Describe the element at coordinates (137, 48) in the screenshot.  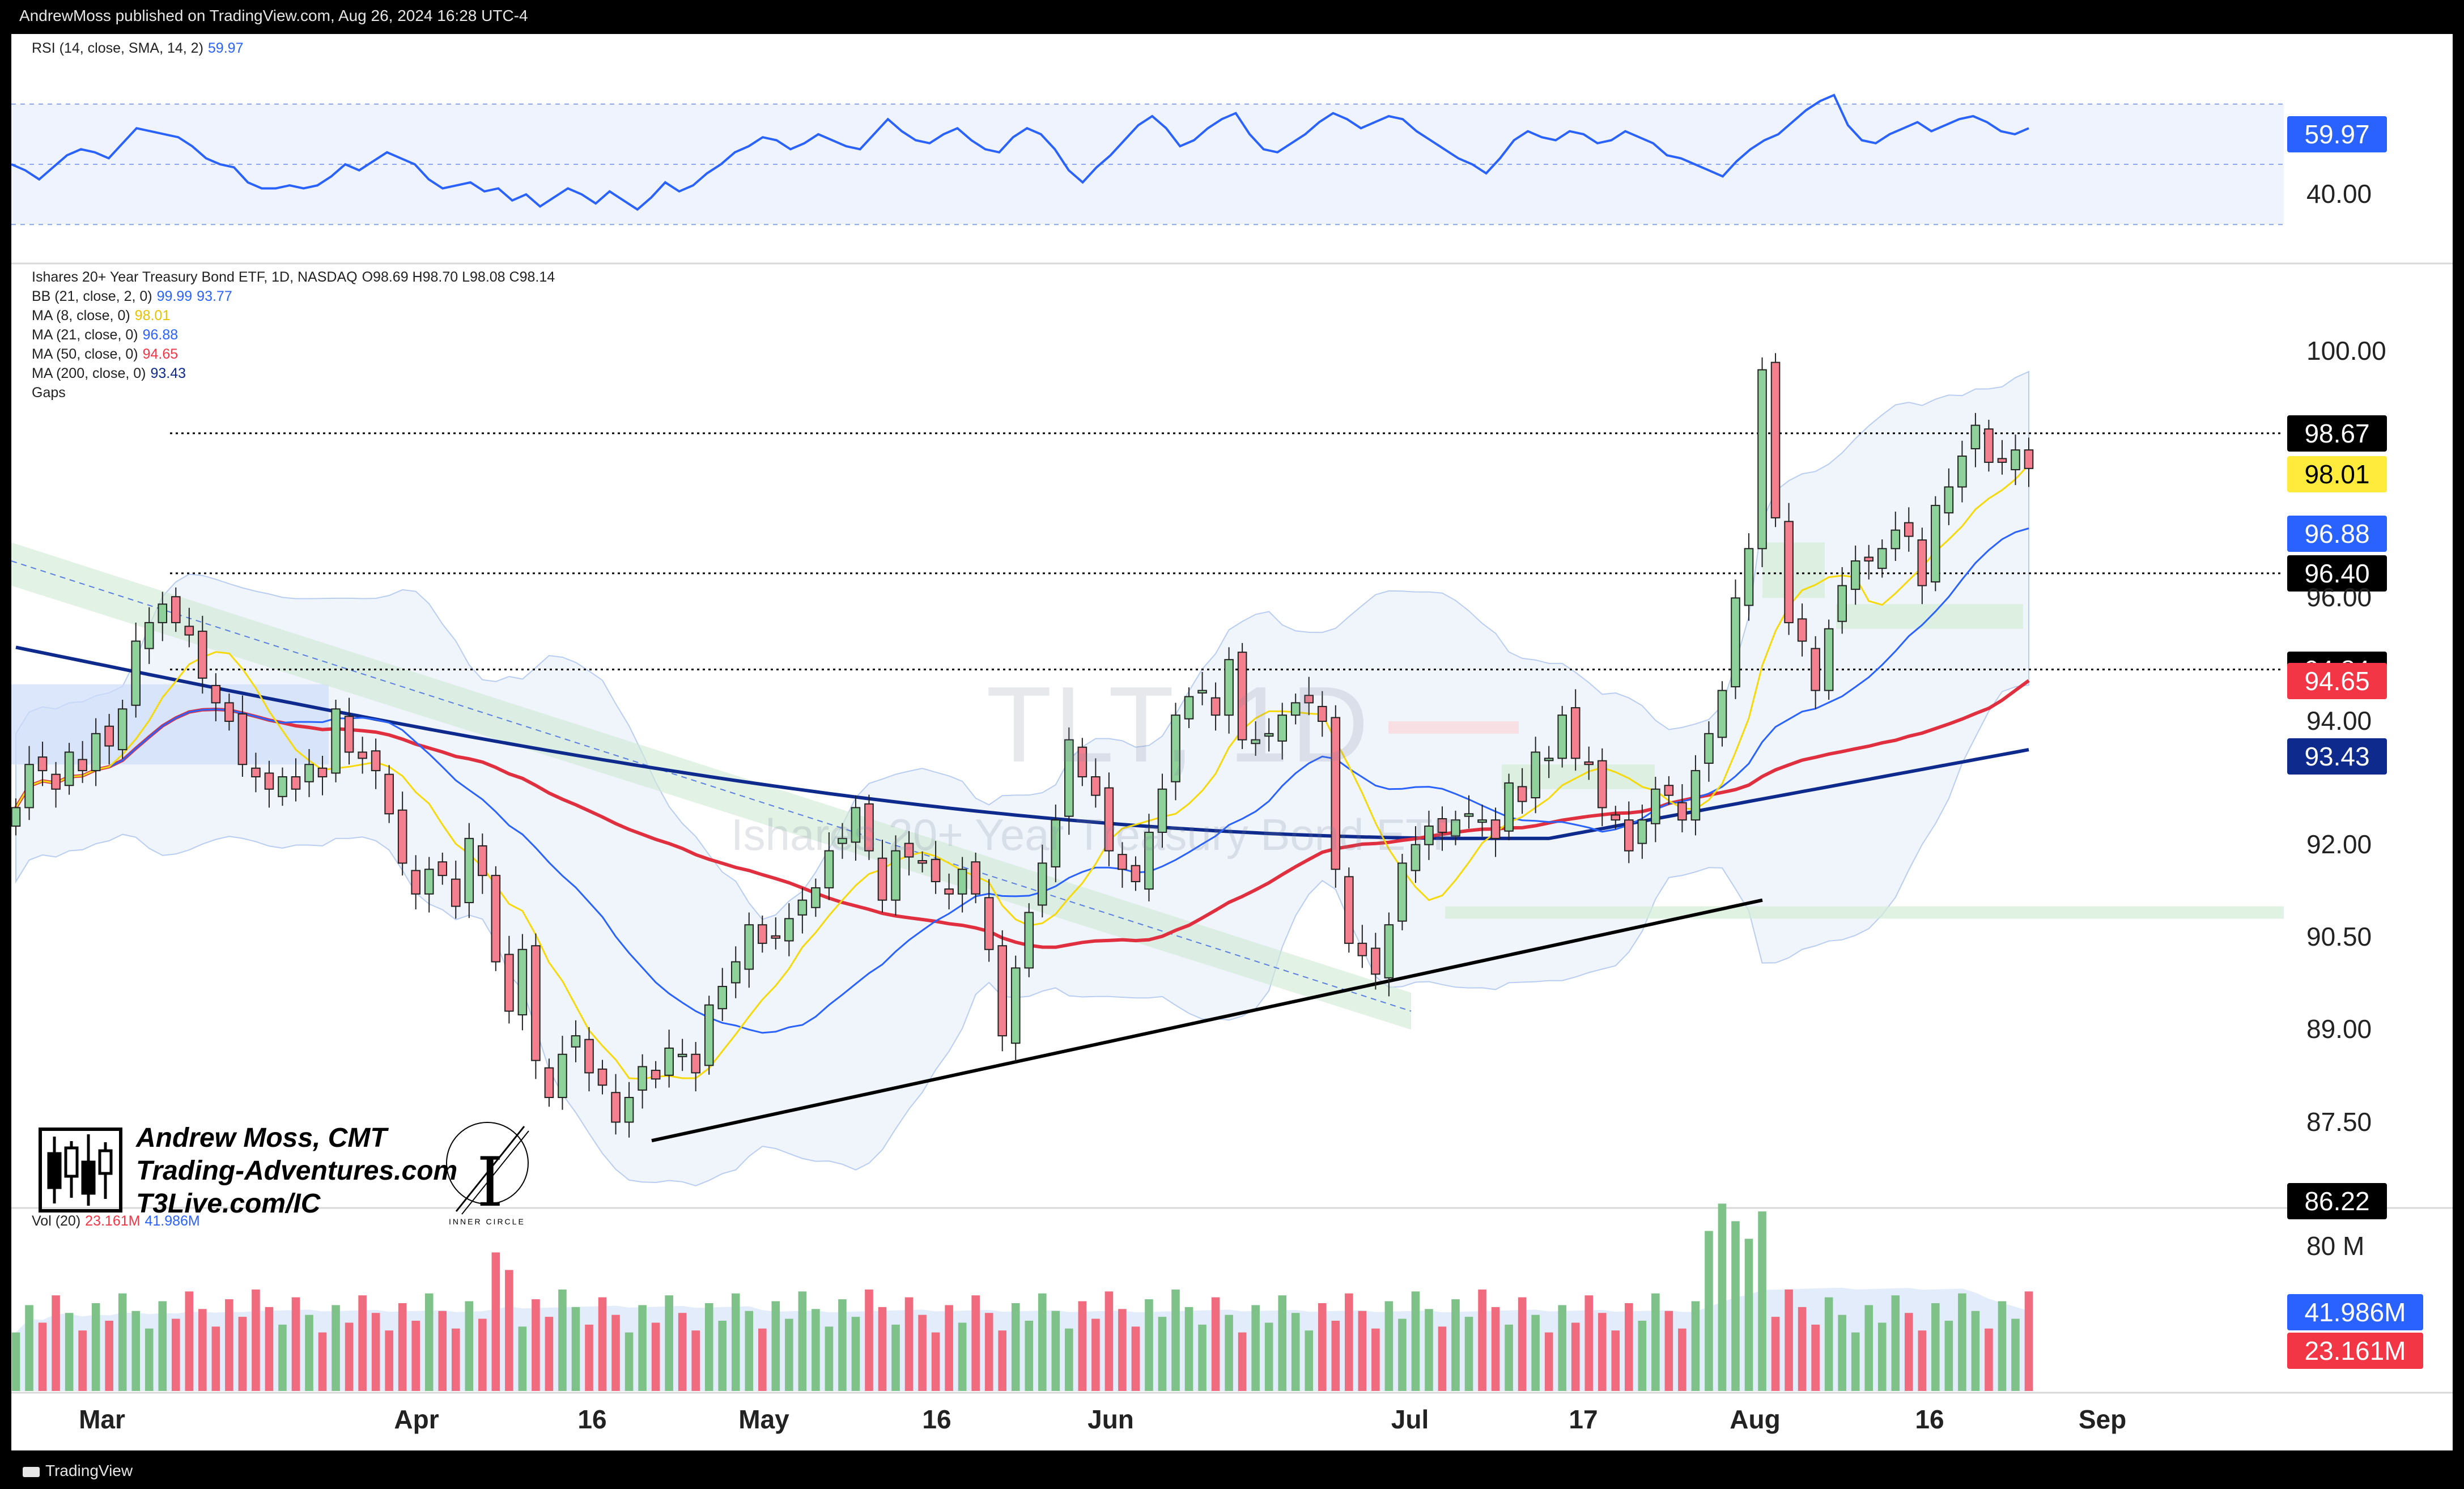
I see `rsi-legend: RSI (14, close, SMA, 14, 2) 59.97` at that location.